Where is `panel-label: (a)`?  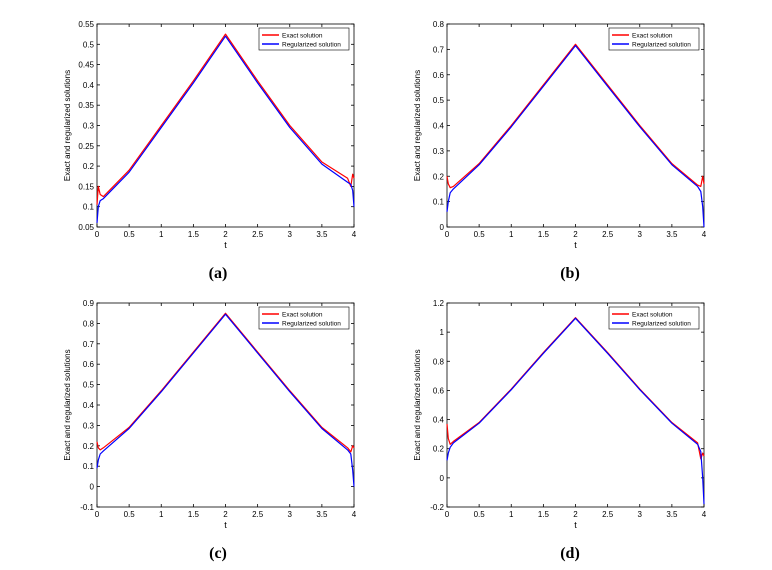
panel-label: (a) is located at coordinates (218, 273).